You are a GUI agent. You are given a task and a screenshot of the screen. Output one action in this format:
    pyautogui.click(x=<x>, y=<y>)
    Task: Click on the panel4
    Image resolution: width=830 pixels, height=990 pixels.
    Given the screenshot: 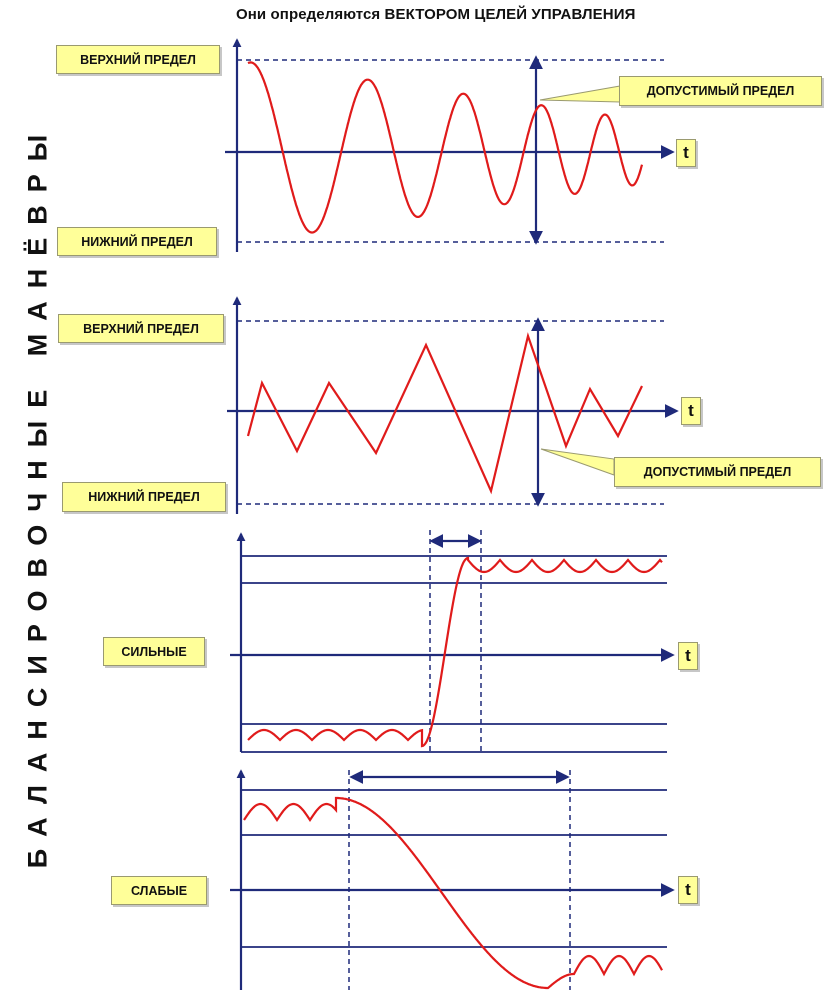 What is the action you would take?
    pyautogui.click(x=452, y=879)
    